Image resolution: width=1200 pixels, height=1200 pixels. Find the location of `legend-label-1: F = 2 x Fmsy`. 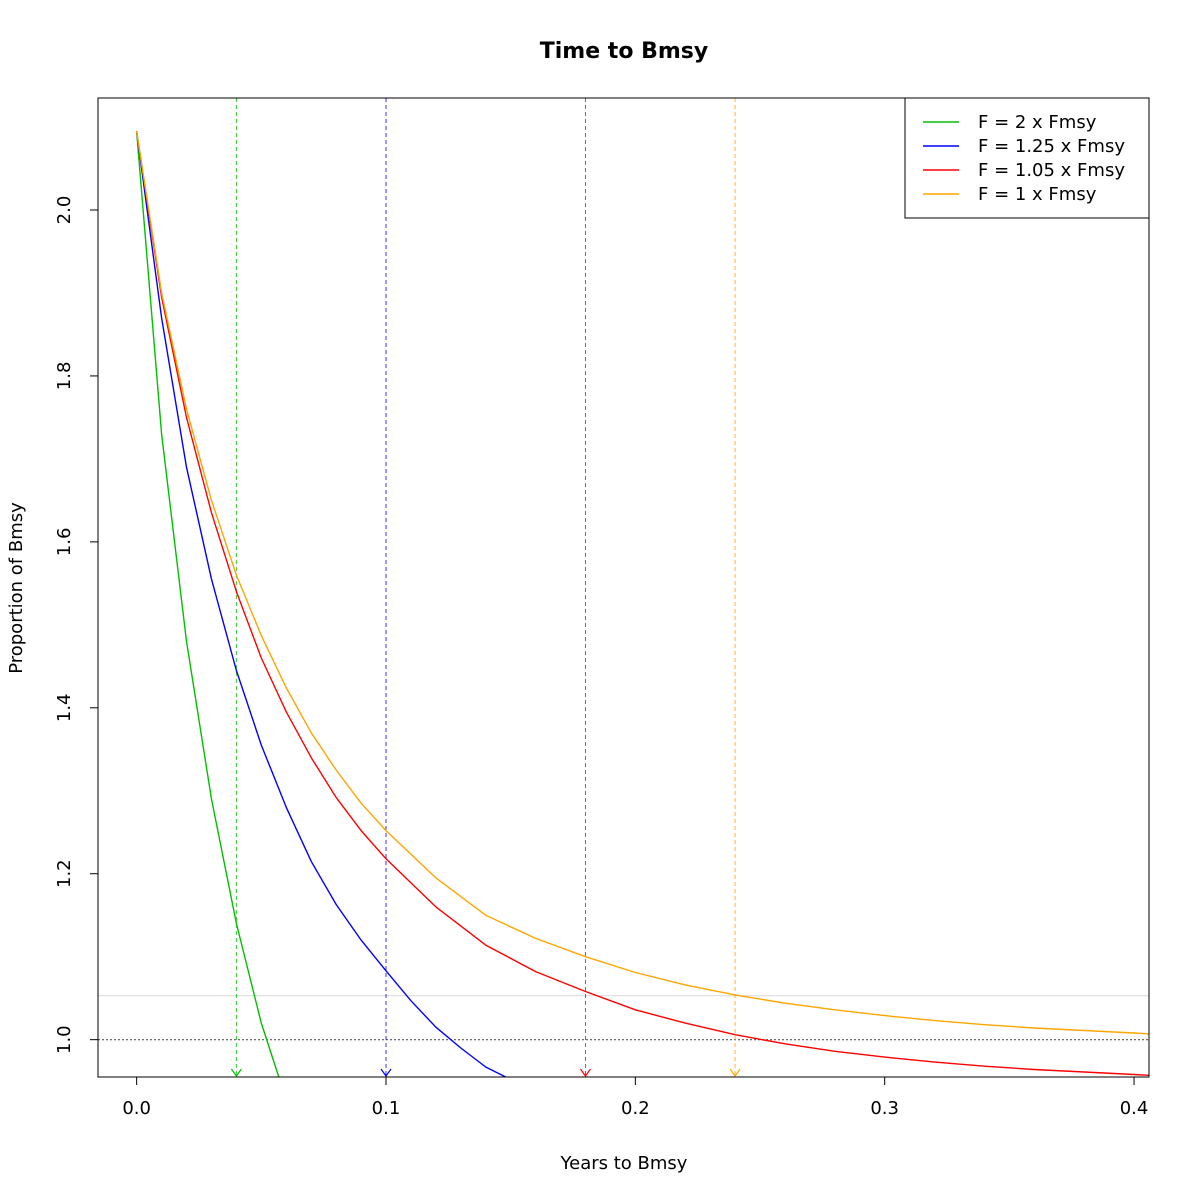

legend-label-1: F = 2 x Fmsy is located at coordinates (1037, 122).